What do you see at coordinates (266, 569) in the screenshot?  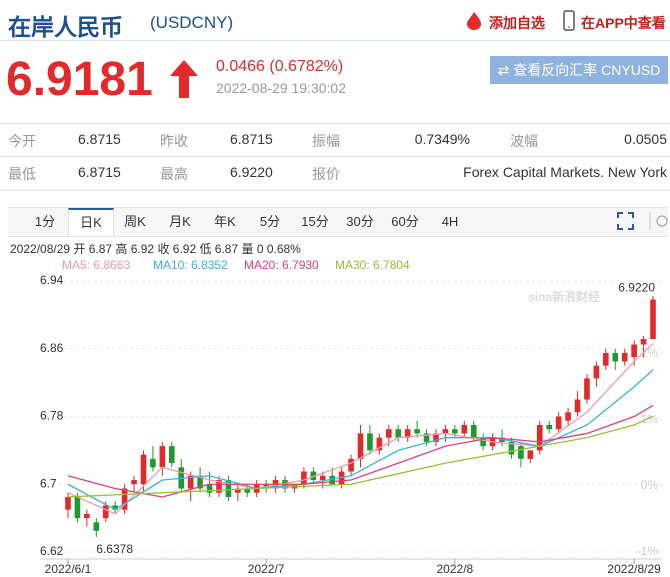 I see `x-tick-label: 2022/7` at bounding box center [266, 569].